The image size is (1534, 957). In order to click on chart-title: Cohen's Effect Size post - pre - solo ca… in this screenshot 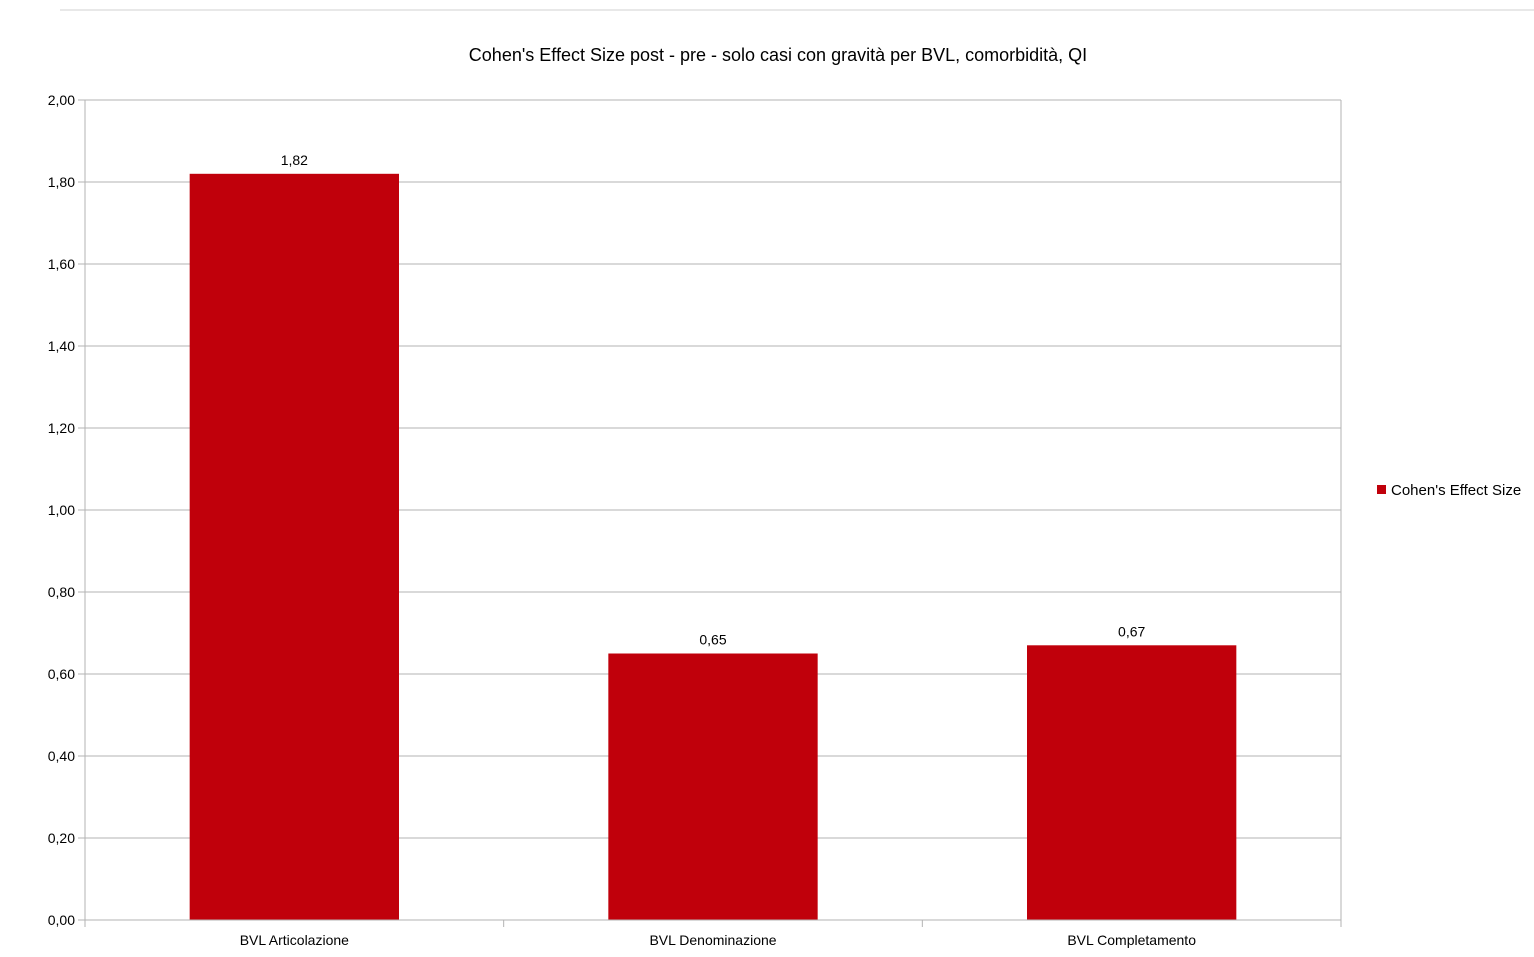, I will do `click(778, 55)`.